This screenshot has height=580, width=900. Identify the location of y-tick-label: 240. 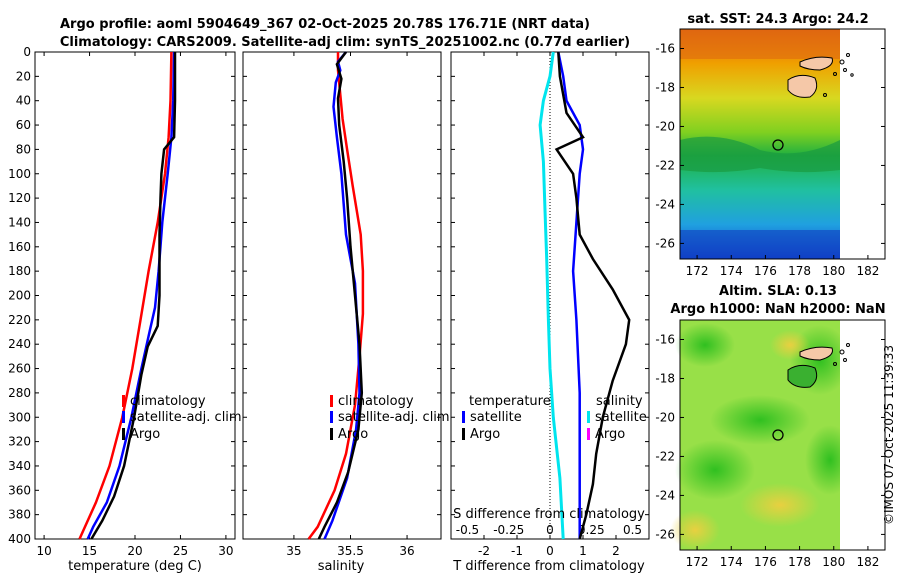
(19, 344).